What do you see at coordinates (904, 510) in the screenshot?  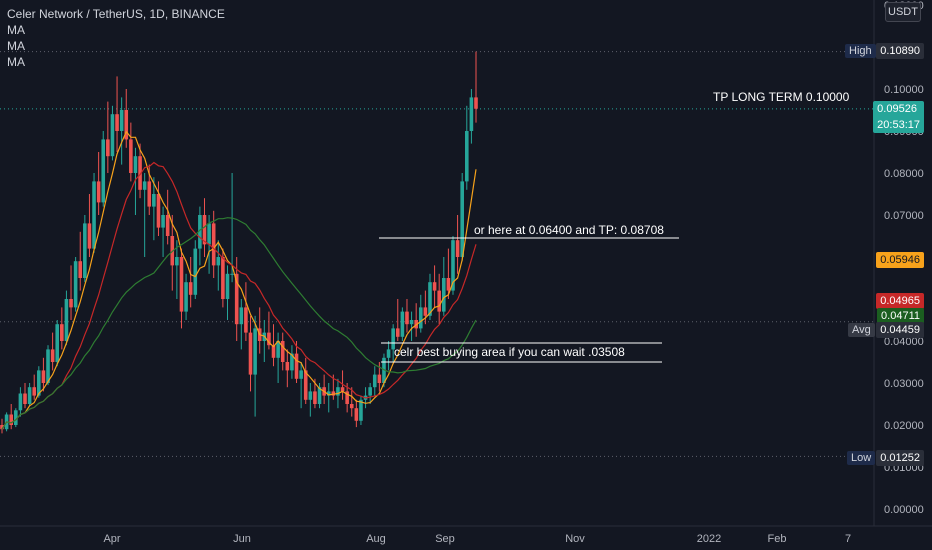 I see `y-tick-label: 0.00000` at bounding box center [904, 510].